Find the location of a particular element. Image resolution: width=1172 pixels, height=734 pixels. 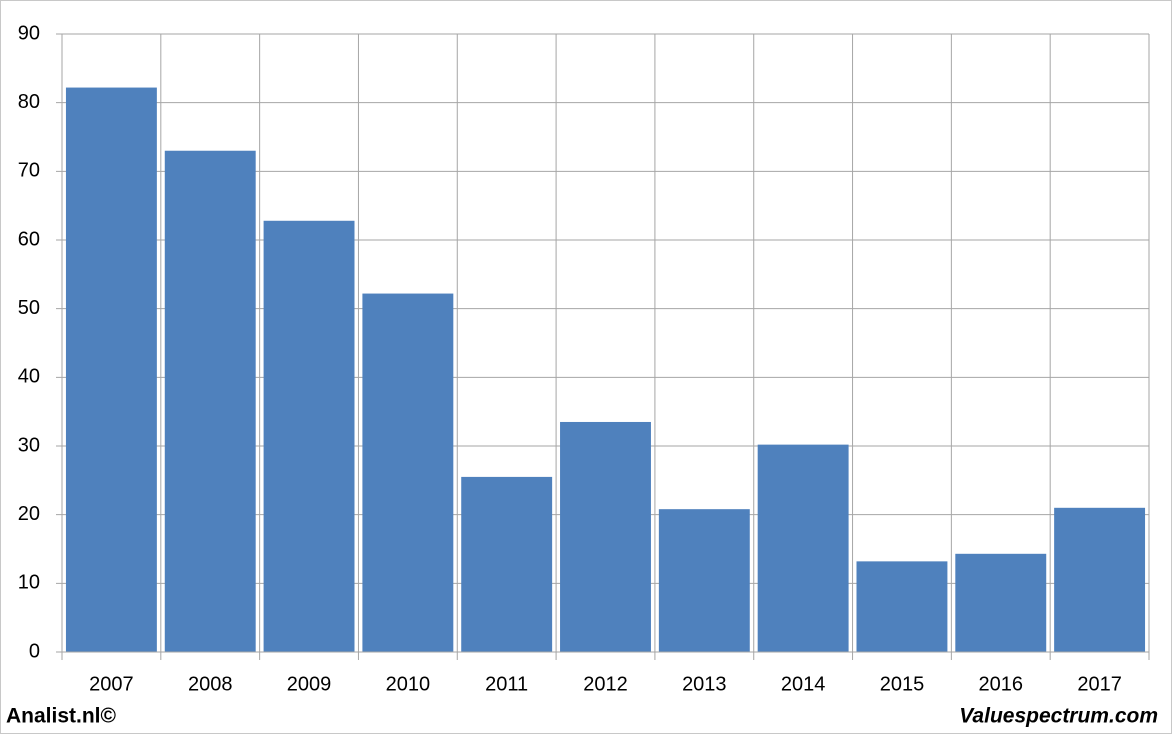

y-tick-label: 40 is located at coordinates (29, 377).